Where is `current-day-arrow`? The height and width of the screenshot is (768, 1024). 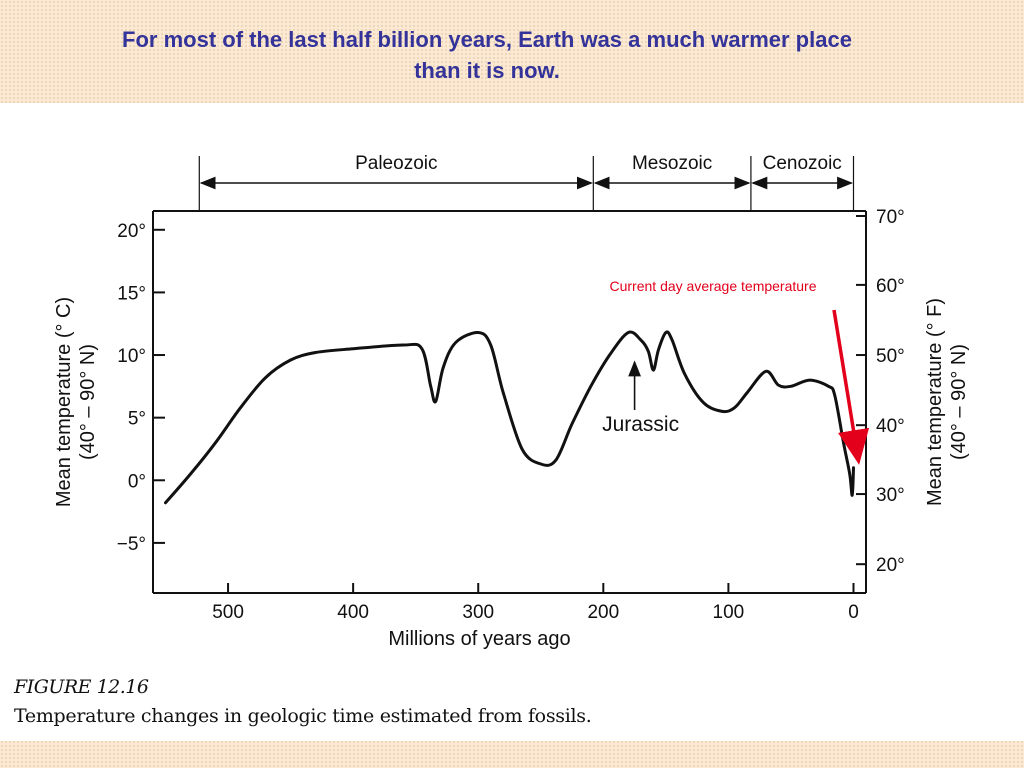 current-day-arrow is located at coordinates (851, 387).